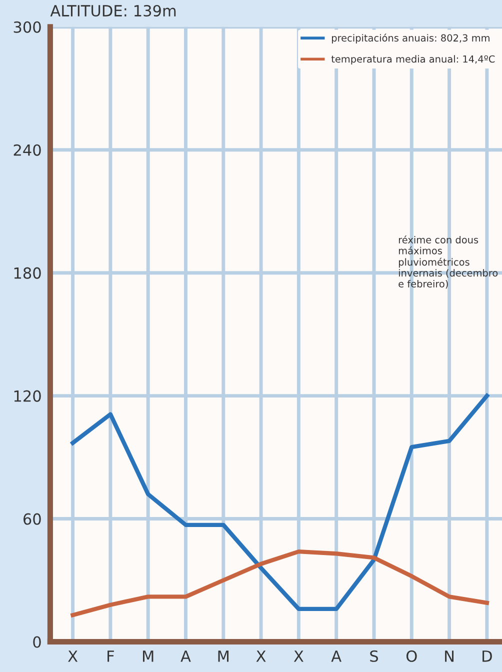  What do you see at coordinates (27, 396) in the screenshot?
I see `y-tick-label: 120` at bounding box center [27, 396].